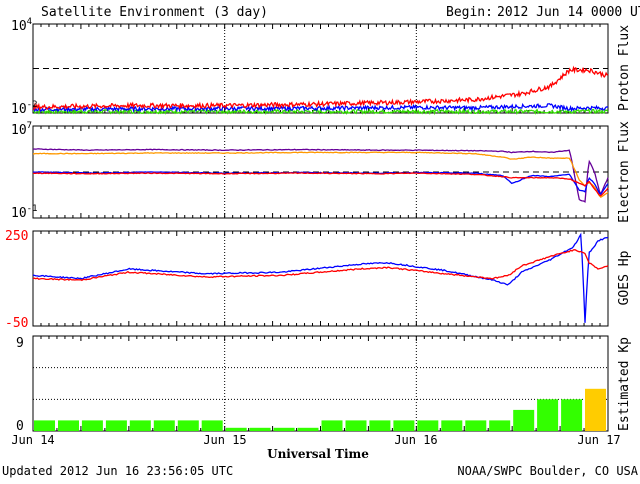 The width and height of the screenshot is (640, 484). I want to click on electron-series-blue, so click(320, 183).